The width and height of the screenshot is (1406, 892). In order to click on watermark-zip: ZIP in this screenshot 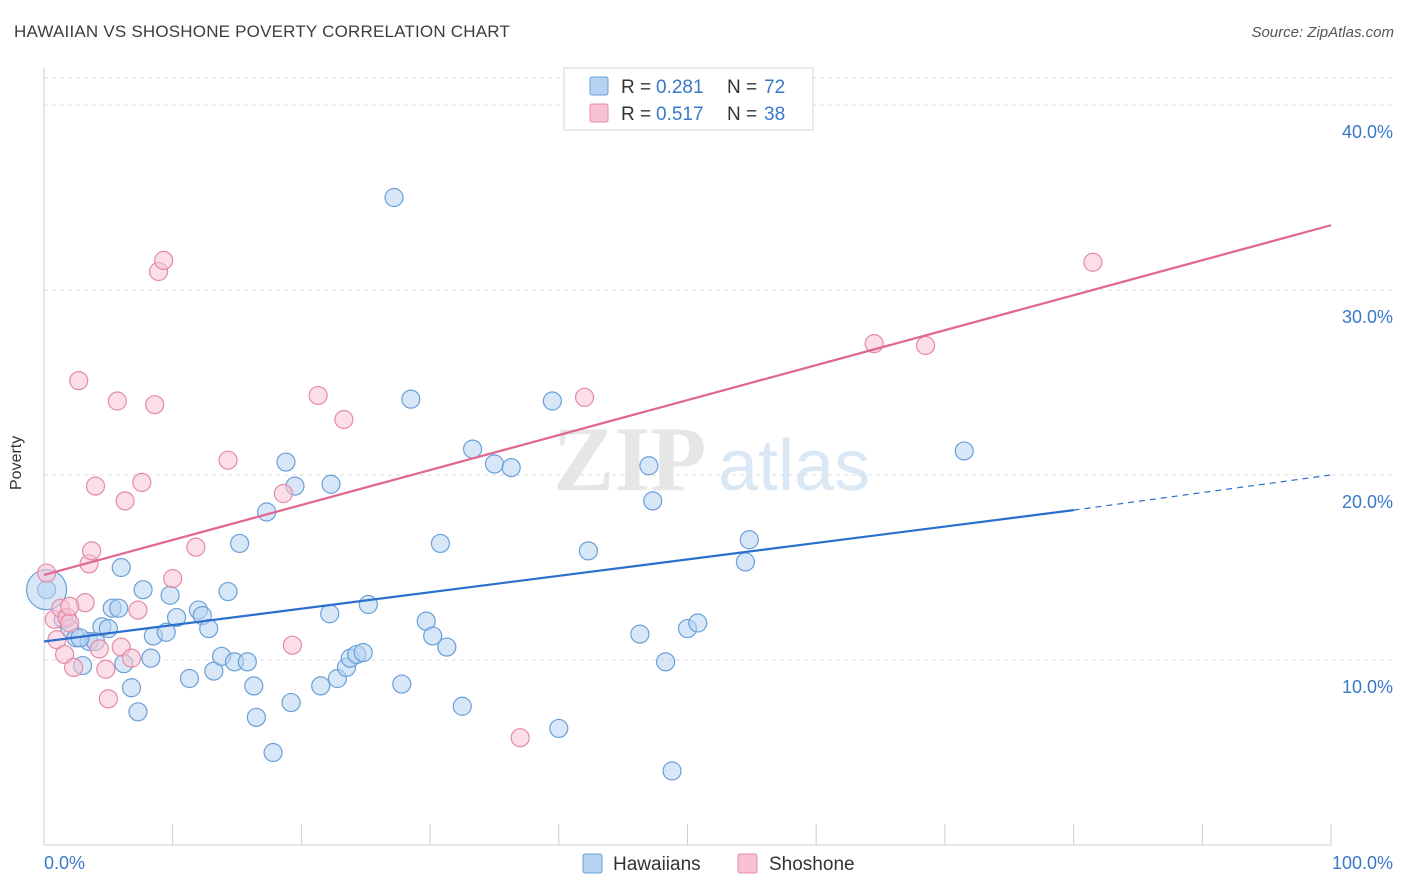, I will do `click(629, 459)`.